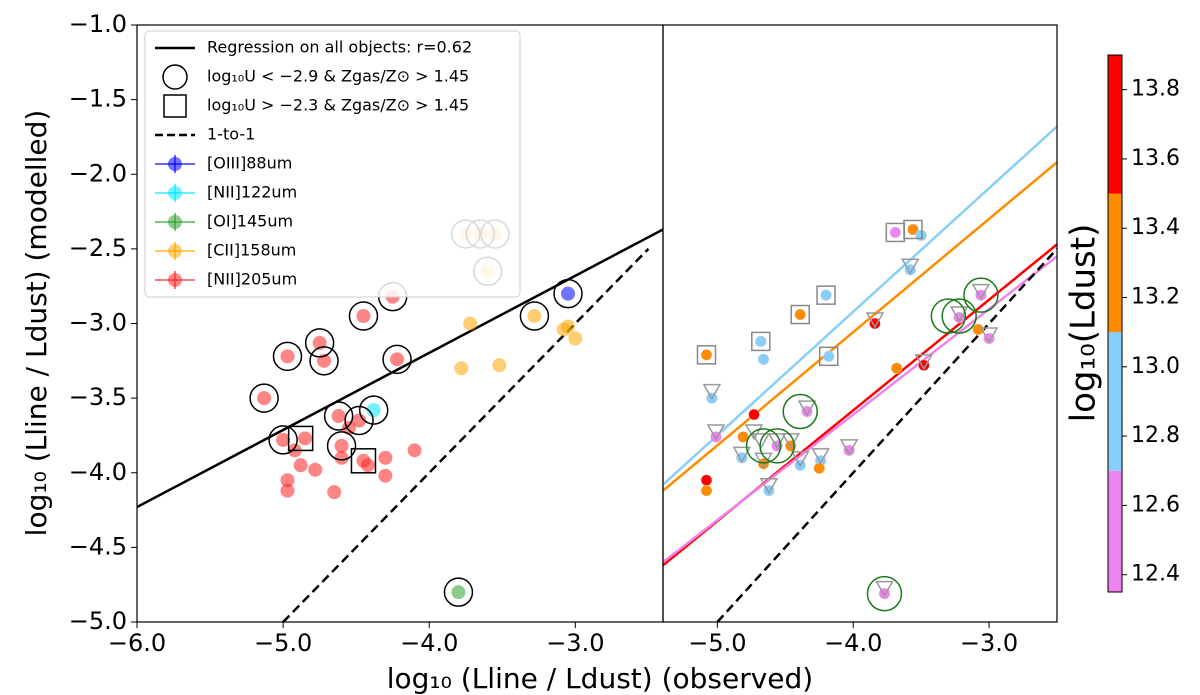 This screenshot has height=695, width=1200. Describe the element at coordinates (98, 248) in the screenshot. I see `y-tick-label: −2.5` at that location.